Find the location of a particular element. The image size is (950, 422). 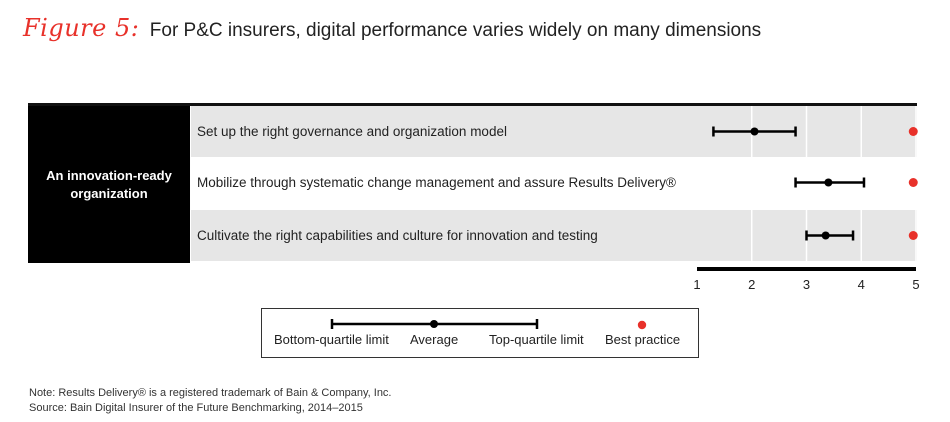

legend-symbols is located at coordinates (488, 324).